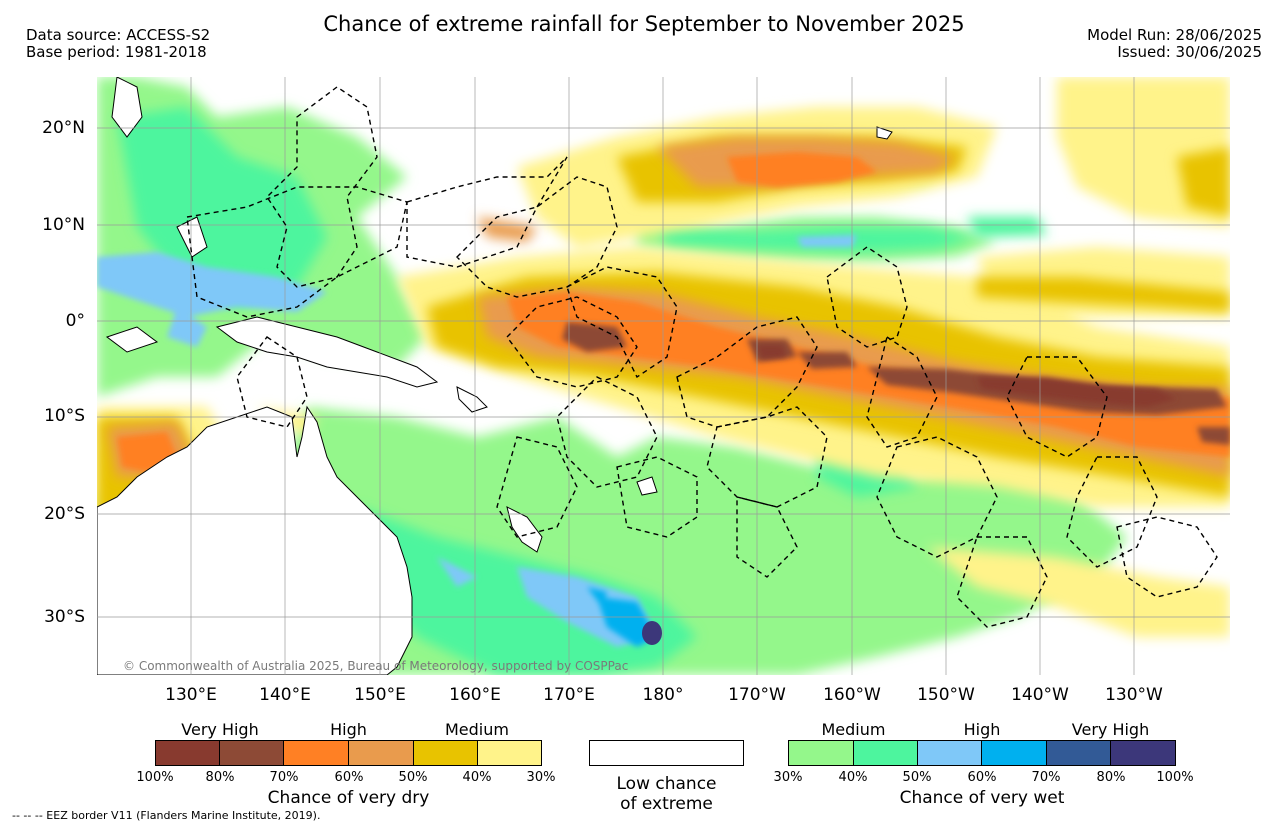 The width and height of the screenshot is (1288, 827). I want to click on low-chance-label-line1: Low chance, so click(666, 784).